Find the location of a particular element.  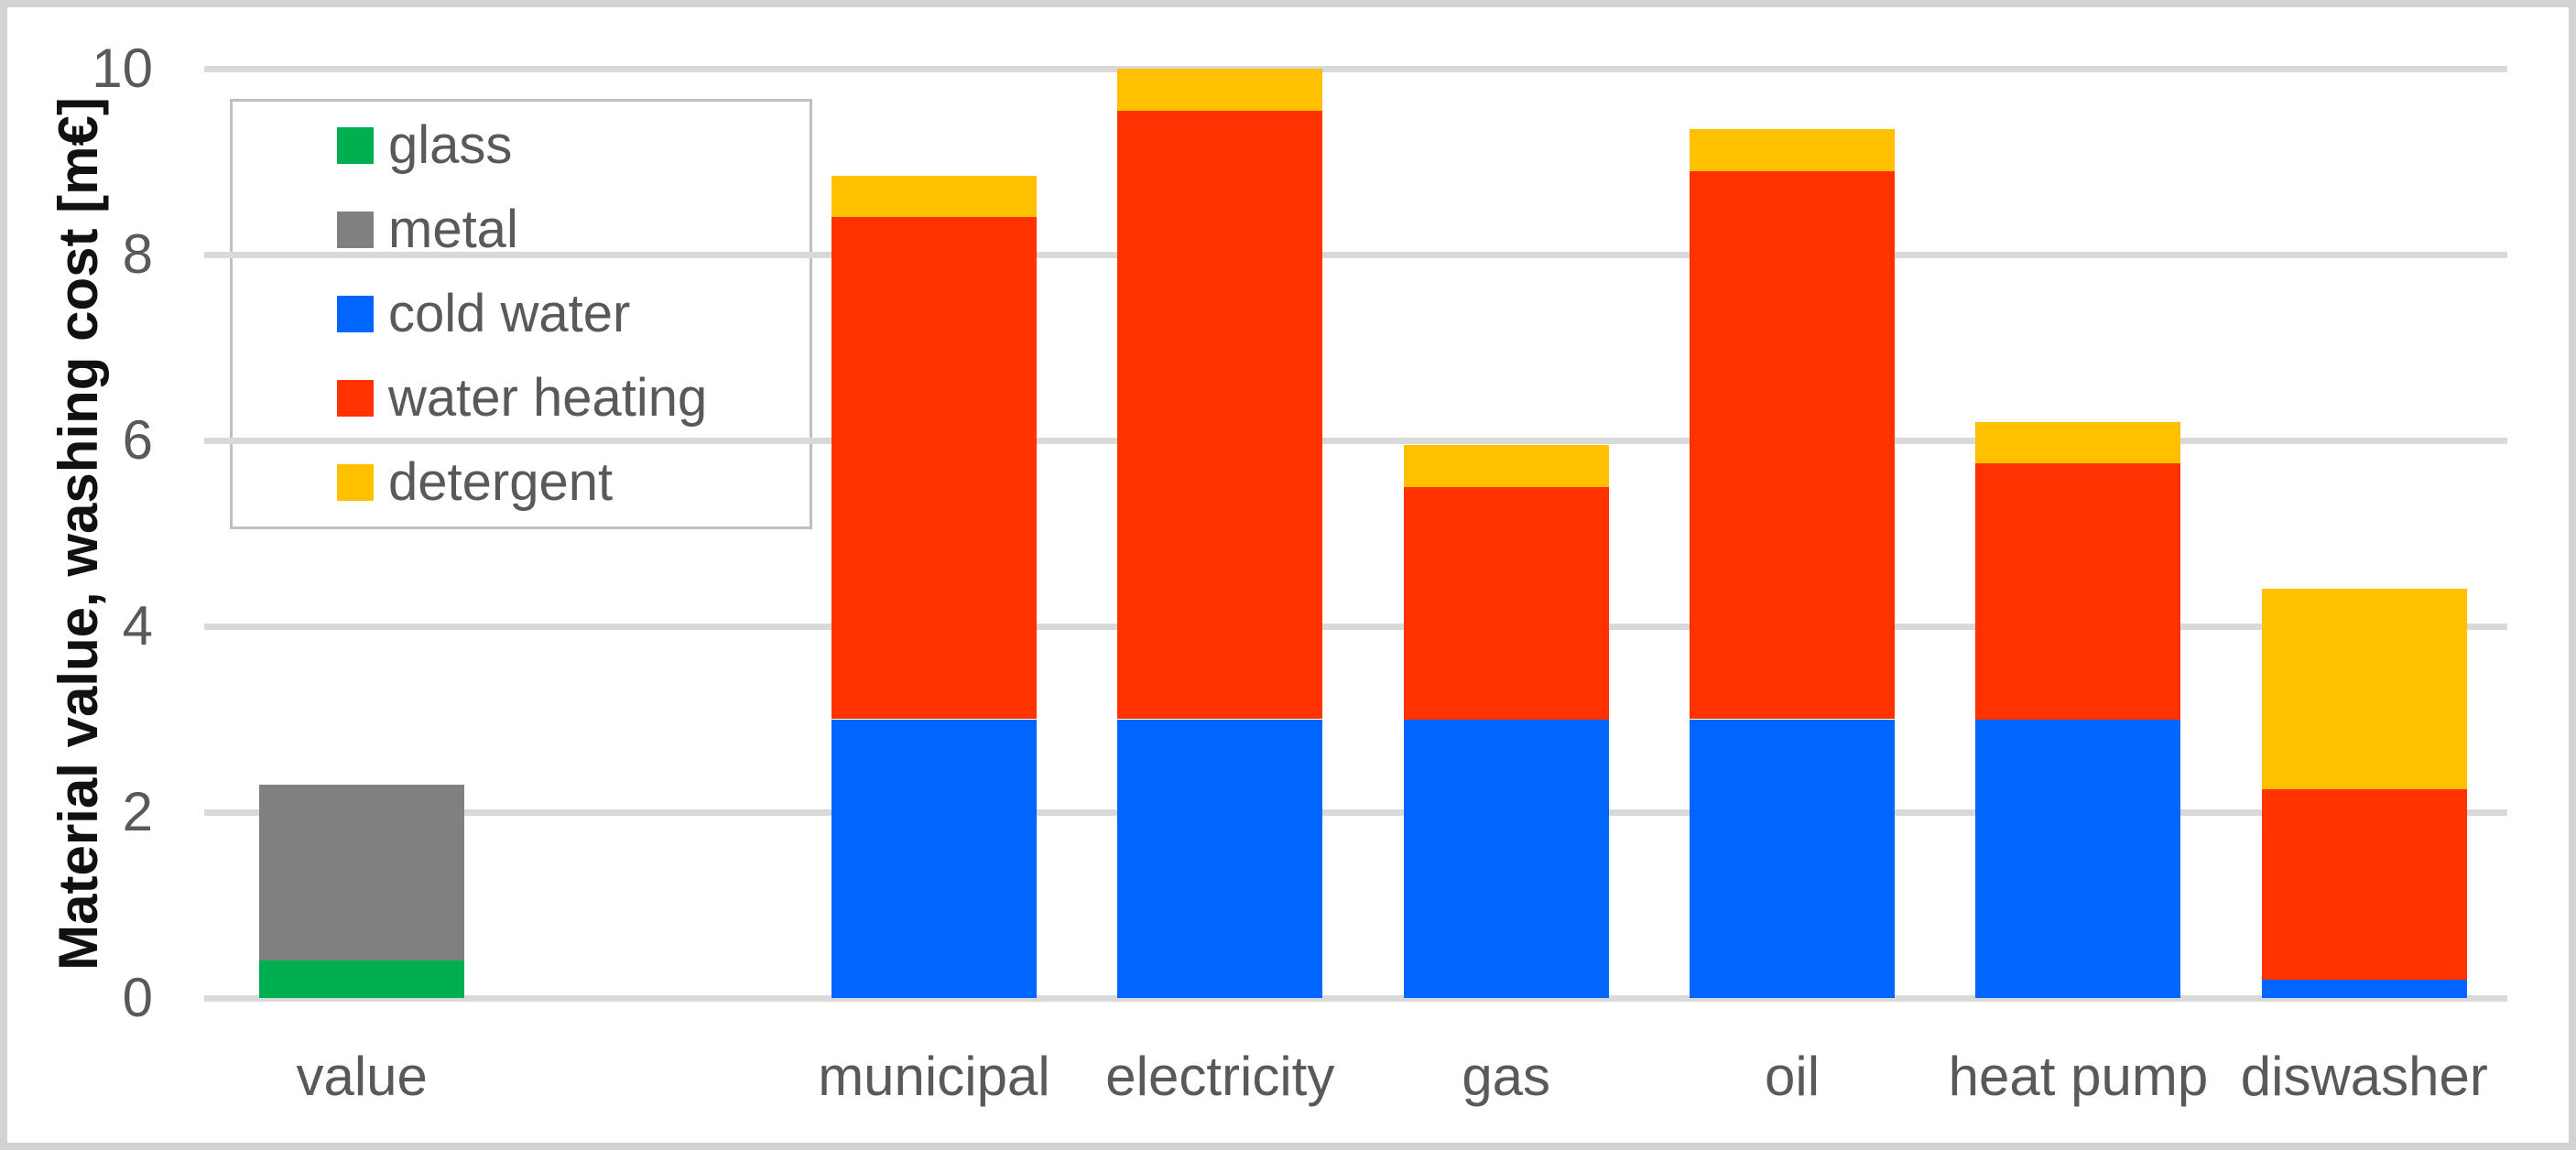

bar-segment-oil-cold-water is located at coordinates (1793, 858).